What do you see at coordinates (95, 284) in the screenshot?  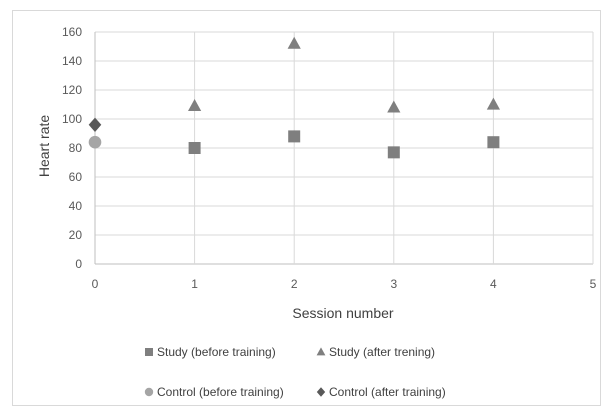 I see `x-tick-label: 0` at bounding box center [95, 284].